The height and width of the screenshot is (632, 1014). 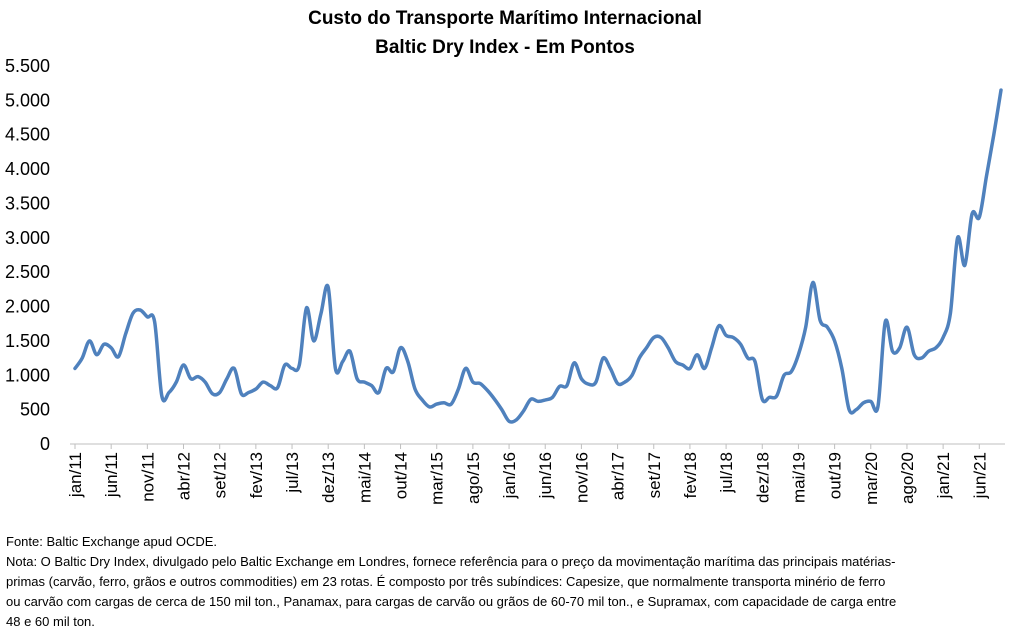 What do you see at coordinates (147, 477) in the screenshot?
I see `x-tick-label: nov/11` at bounding box center [147, 477].